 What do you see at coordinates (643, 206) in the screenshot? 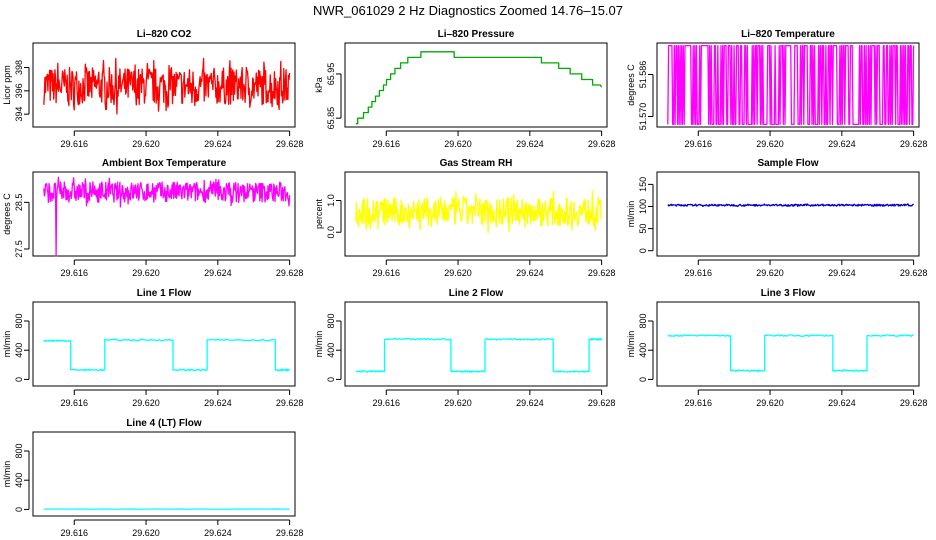
I see `y-tick-label: 100` at bounding box center [643, 206].